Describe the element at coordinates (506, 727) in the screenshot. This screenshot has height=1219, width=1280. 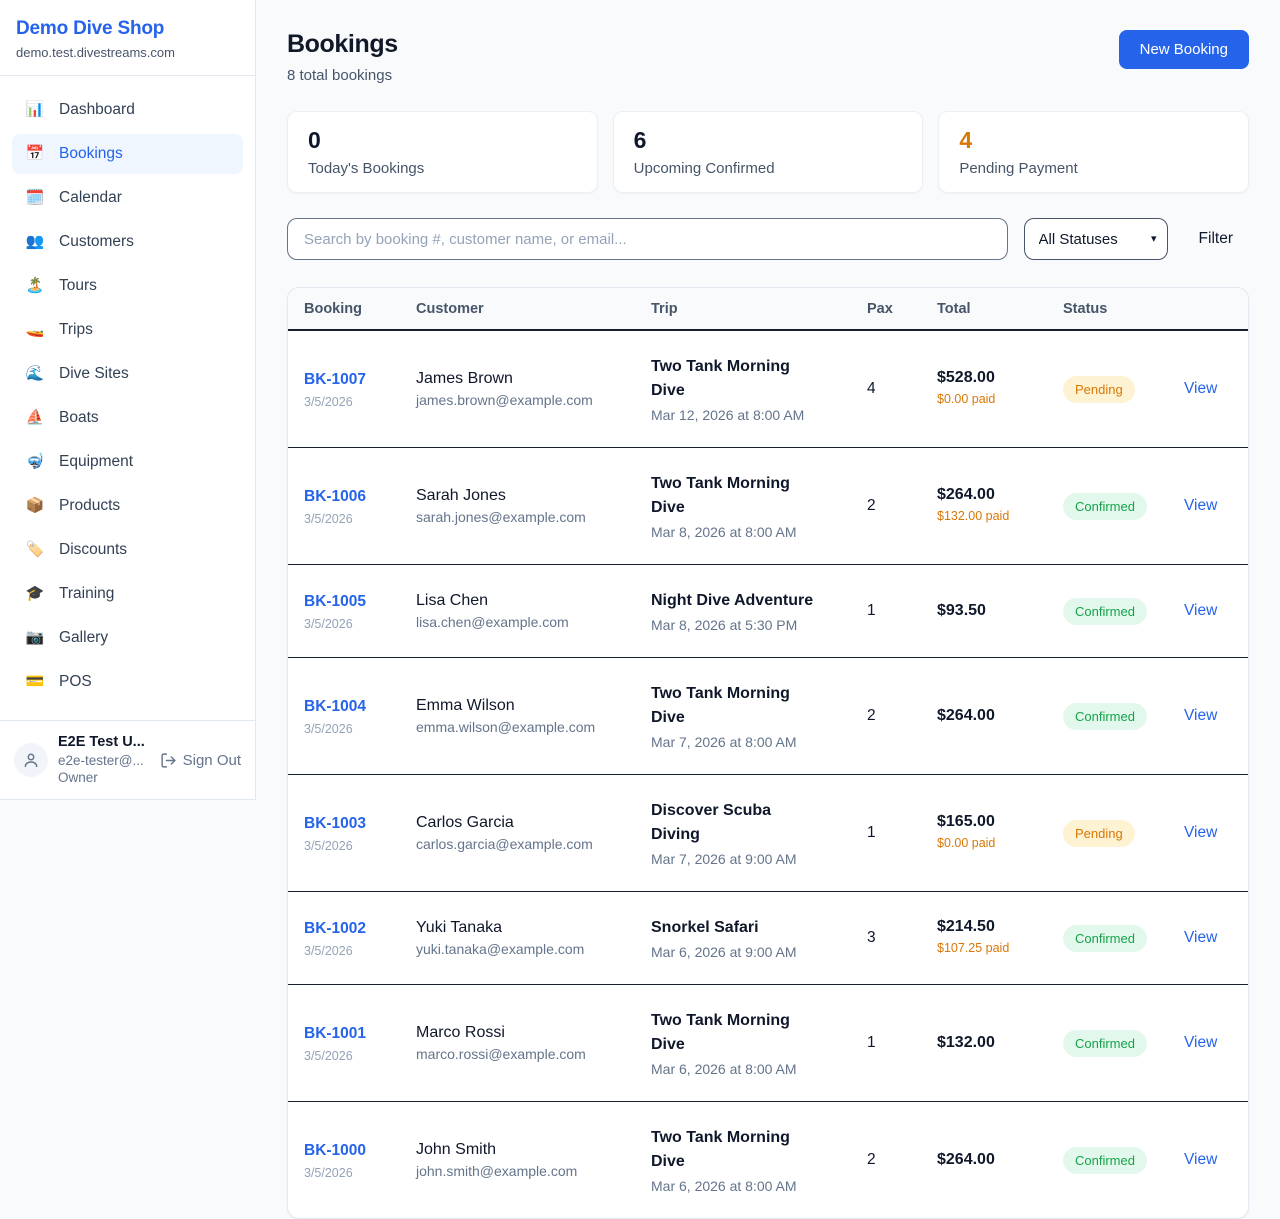
I see `customer-email: emma.wilson@example.com` at that location.